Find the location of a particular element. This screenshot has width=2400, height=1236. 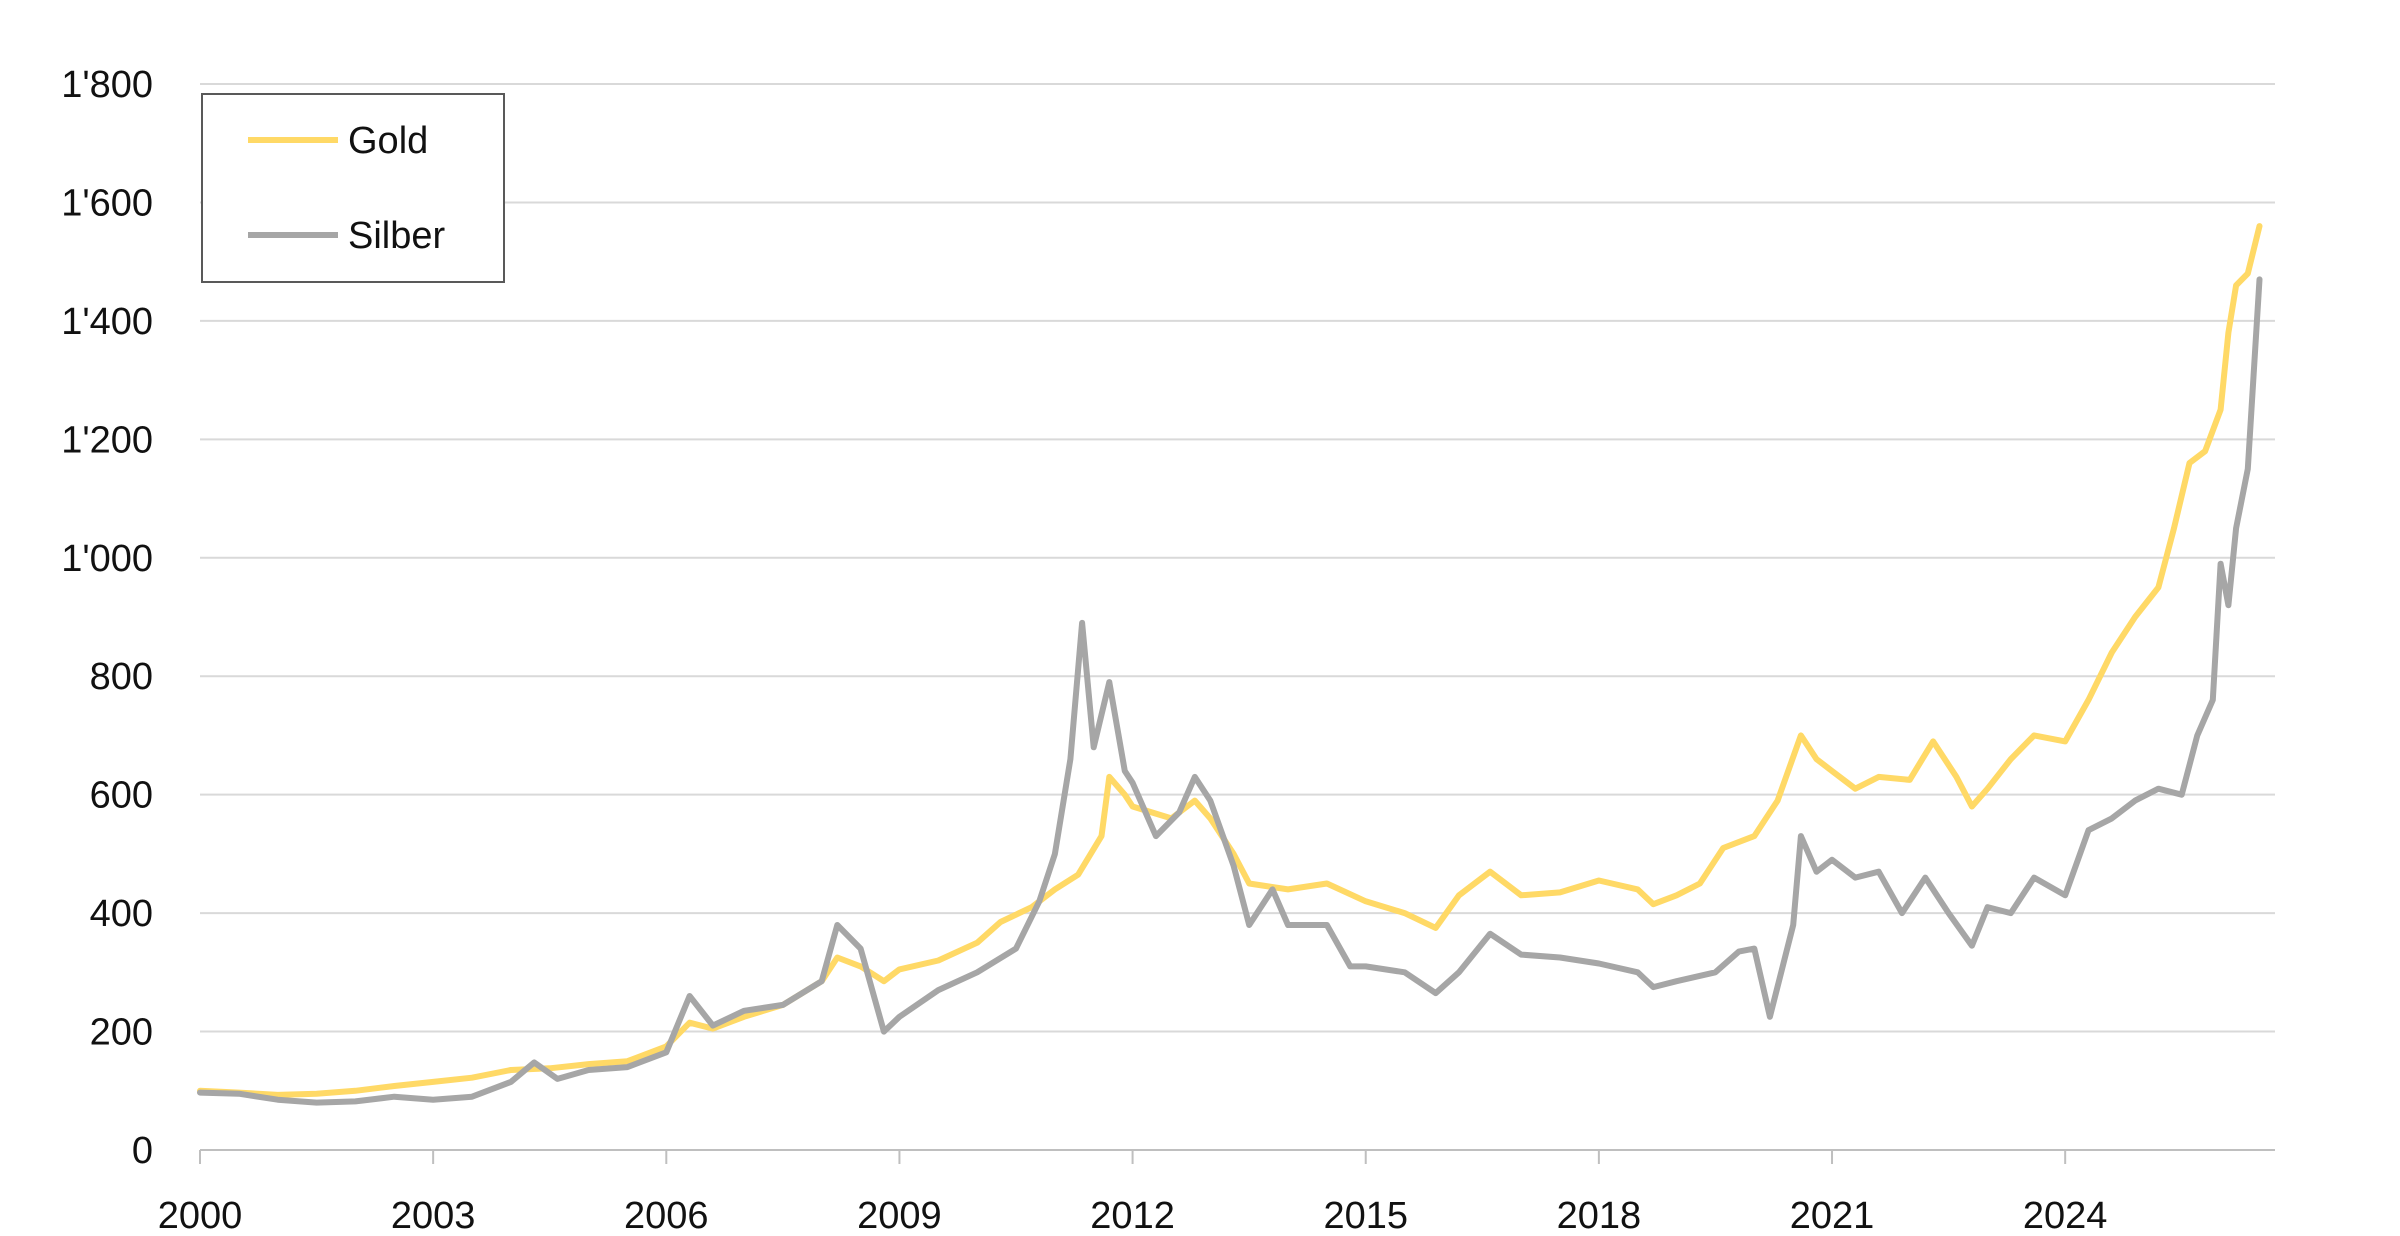

x-axis-tick-labels: 2000 2003 2006 2009 2012 2015 2018 2021 2024 is located at coordinates (1133, 1215).